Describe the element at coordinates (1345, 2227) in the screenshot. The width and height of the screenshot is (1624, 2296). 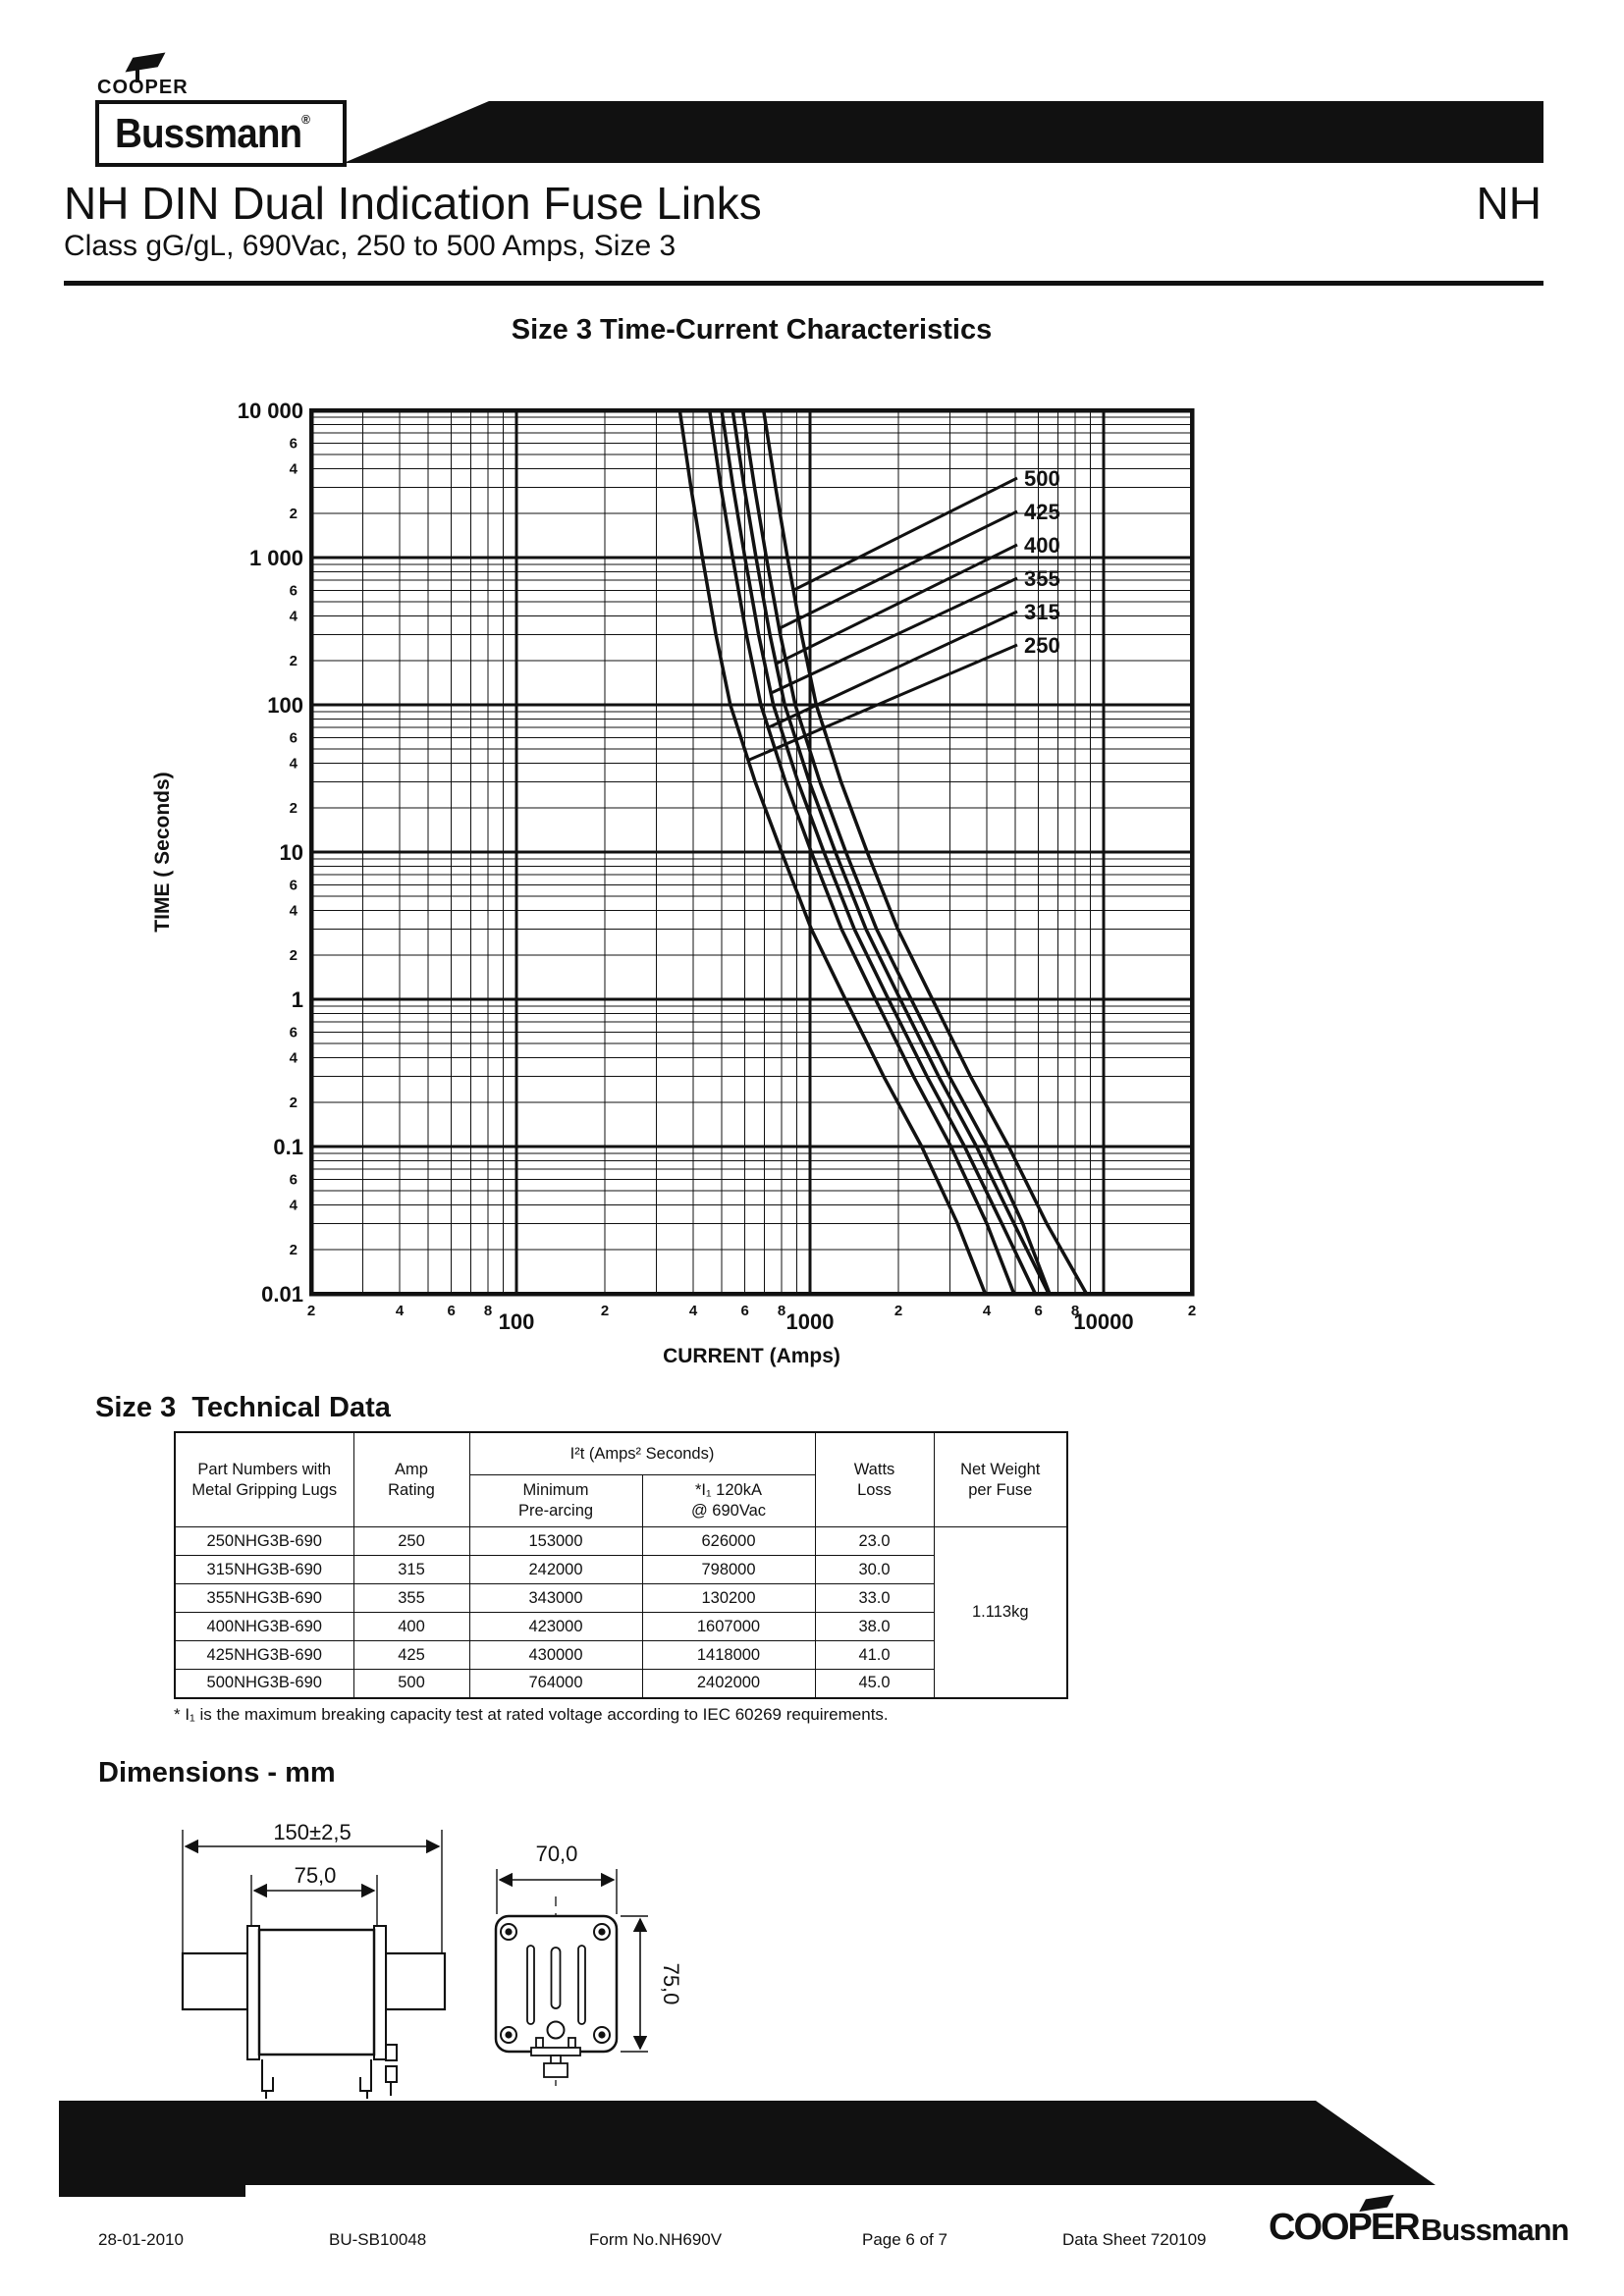
I see `footer-cooper-logo: COOPER` at that location.